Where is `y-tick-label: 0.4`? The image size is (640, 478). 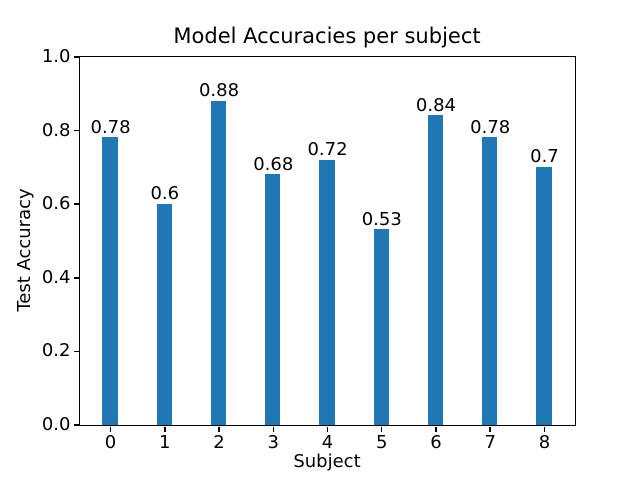 y-tick-label: 0.4 is located at coordinates (56, 277).